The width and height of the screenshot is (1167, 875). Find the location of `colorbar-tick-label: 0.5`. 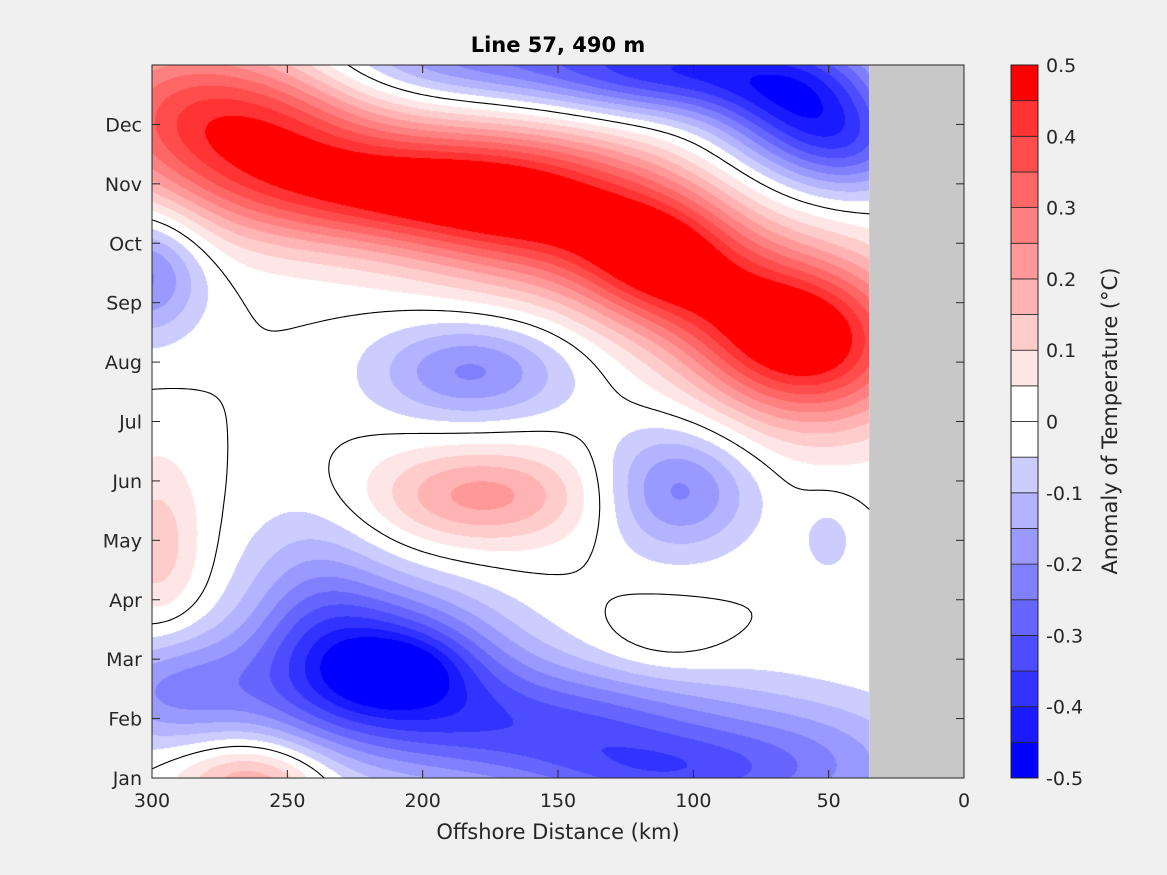

colorbar-tick-label: 0.5 is located at coordinates (1061, 66).